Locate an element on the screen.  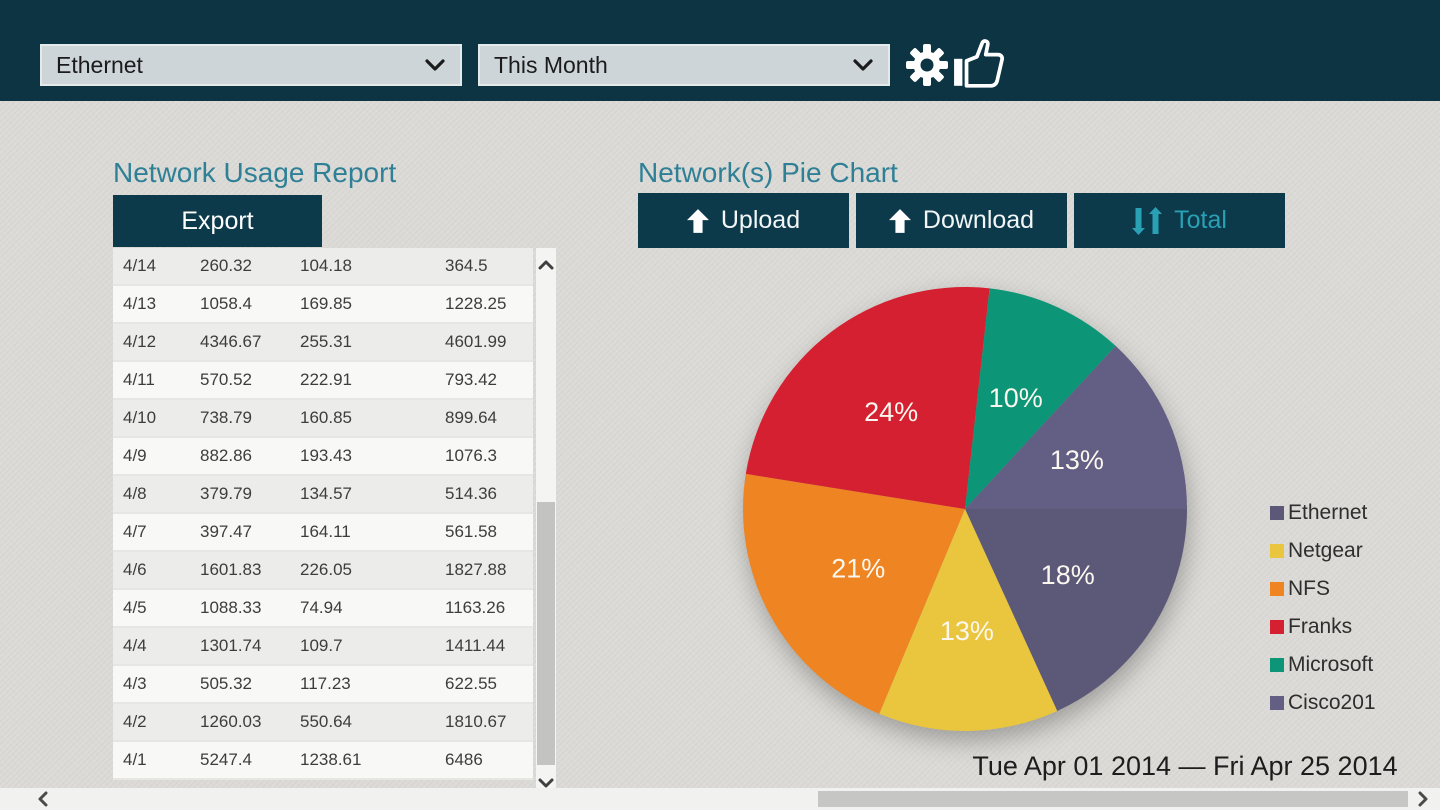
cell-upload: 379.79 is located at coordinates (226, 493).